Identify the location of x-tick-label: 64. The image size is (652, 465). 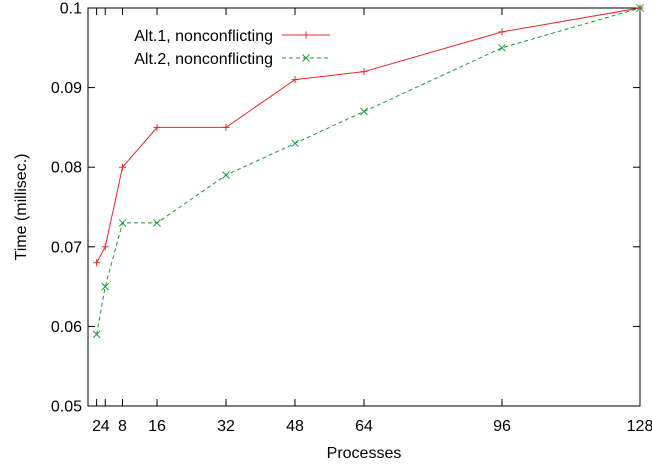
(364, 426).